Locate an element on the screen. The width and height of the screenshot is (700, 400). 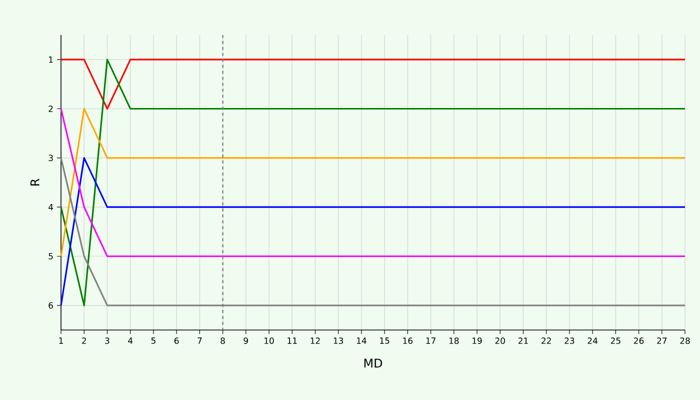
x-tick-label: 21 is located at coordinates (523, 341).